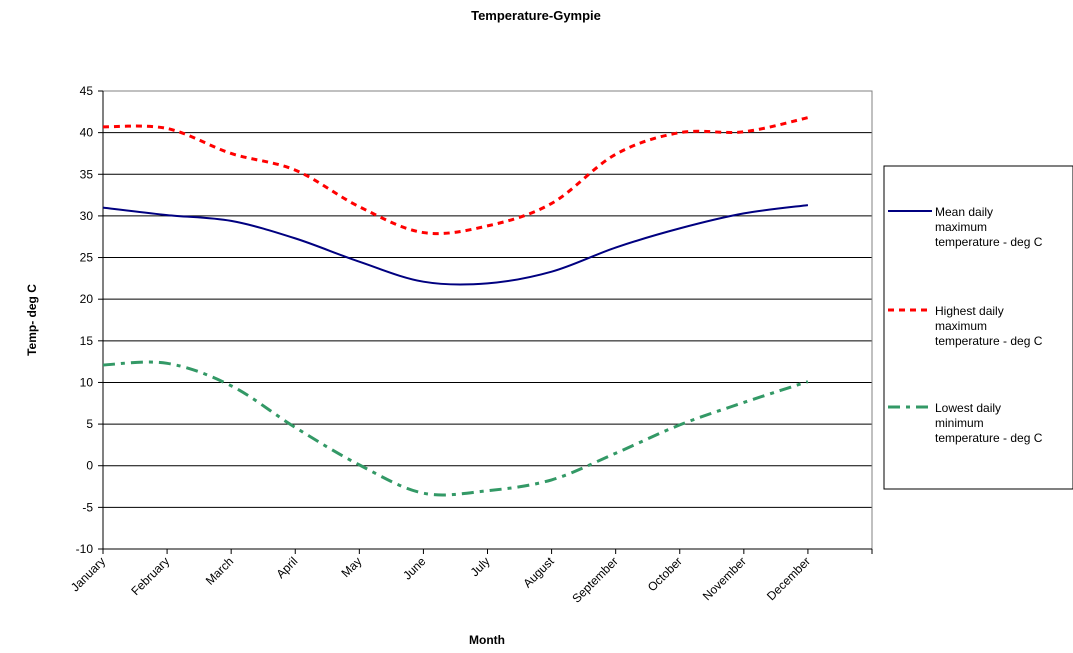 The image size is (1073, 653). I want to click on x-tick-label: February, so click(150, 576).